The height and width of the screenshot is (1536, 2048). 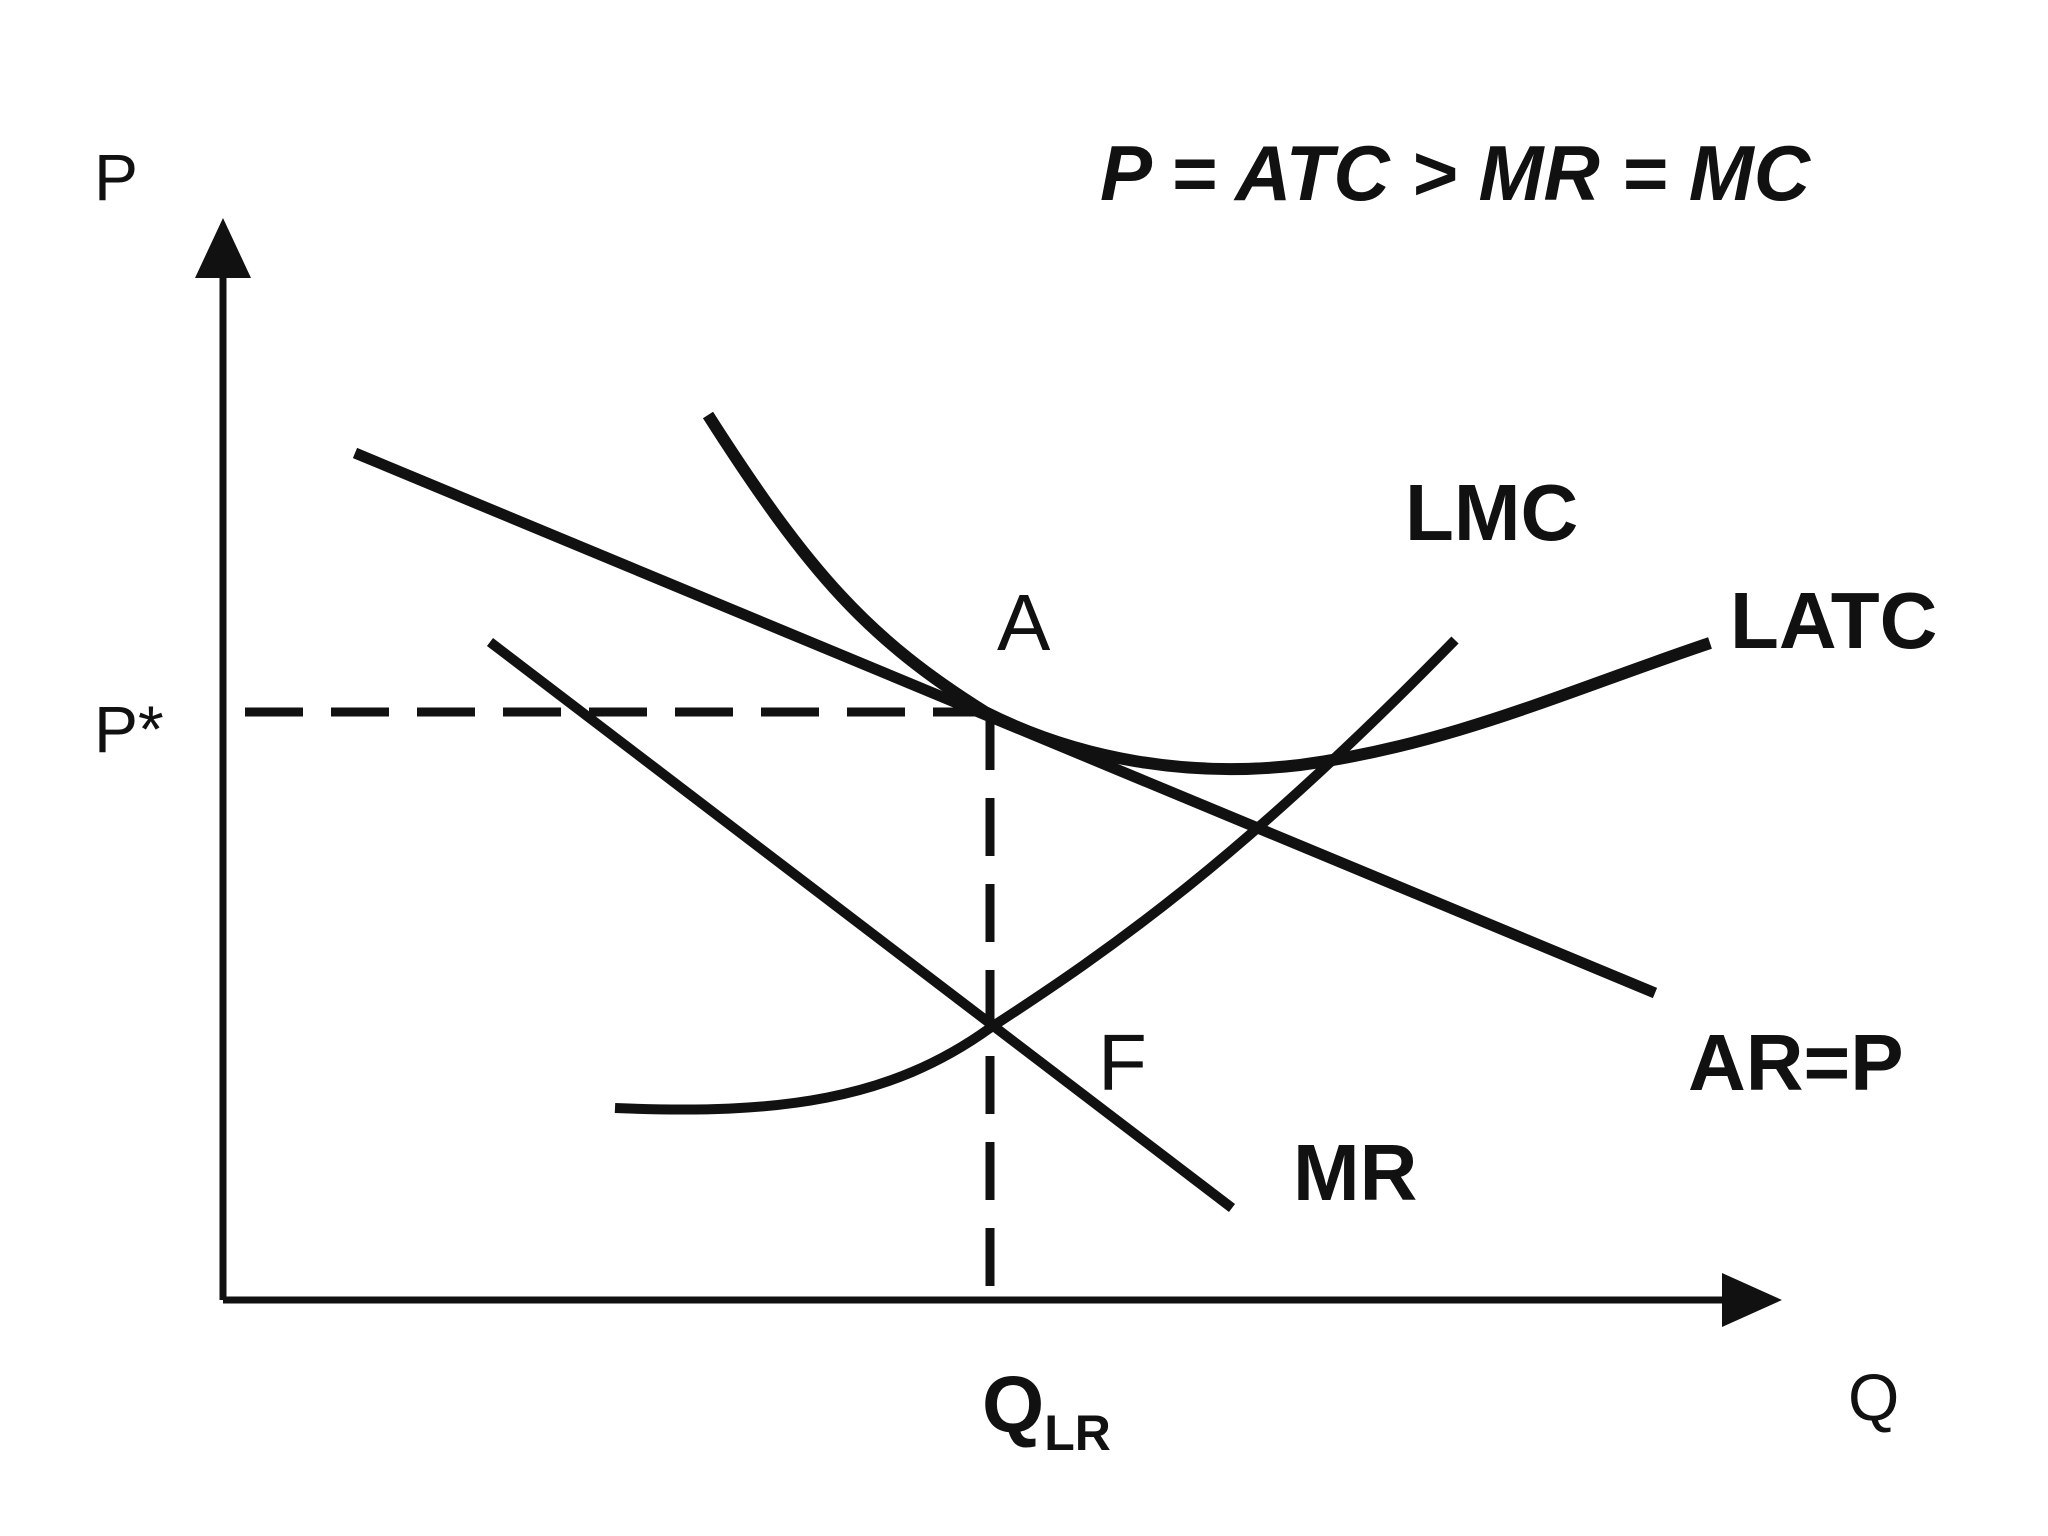 I want to click on price-label: P*, so click(x=129, y=729).